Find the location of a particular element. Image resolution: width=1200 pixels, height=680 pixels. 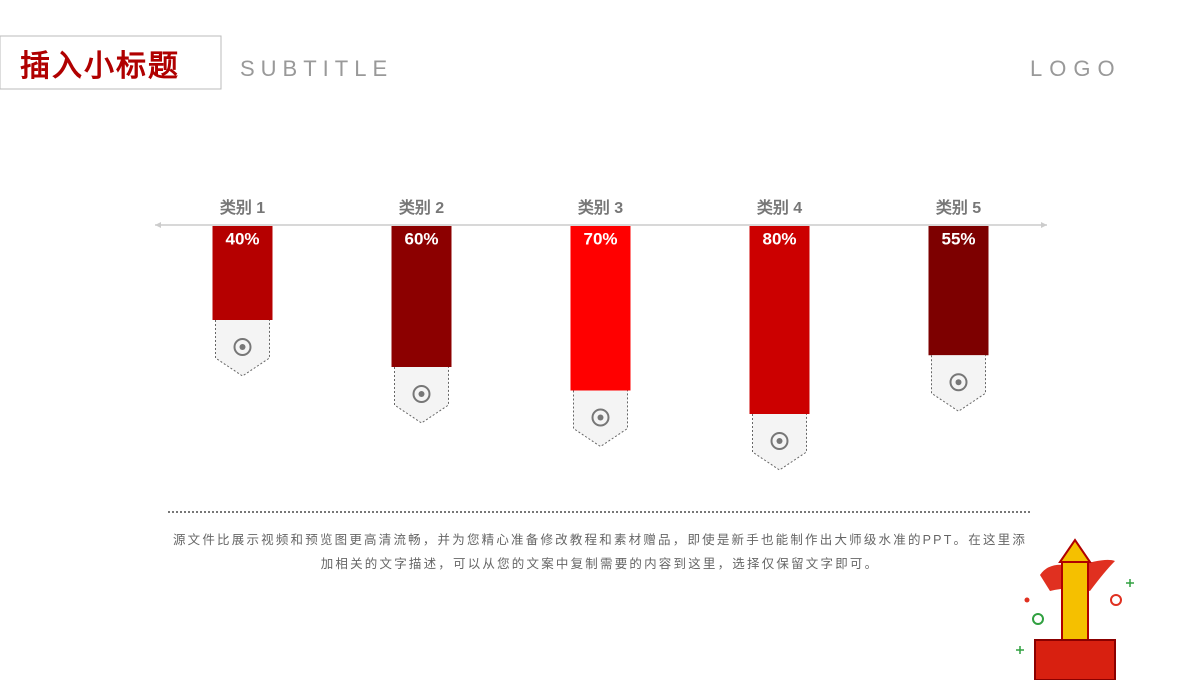

decoration is located at coordinates (1075, 609).